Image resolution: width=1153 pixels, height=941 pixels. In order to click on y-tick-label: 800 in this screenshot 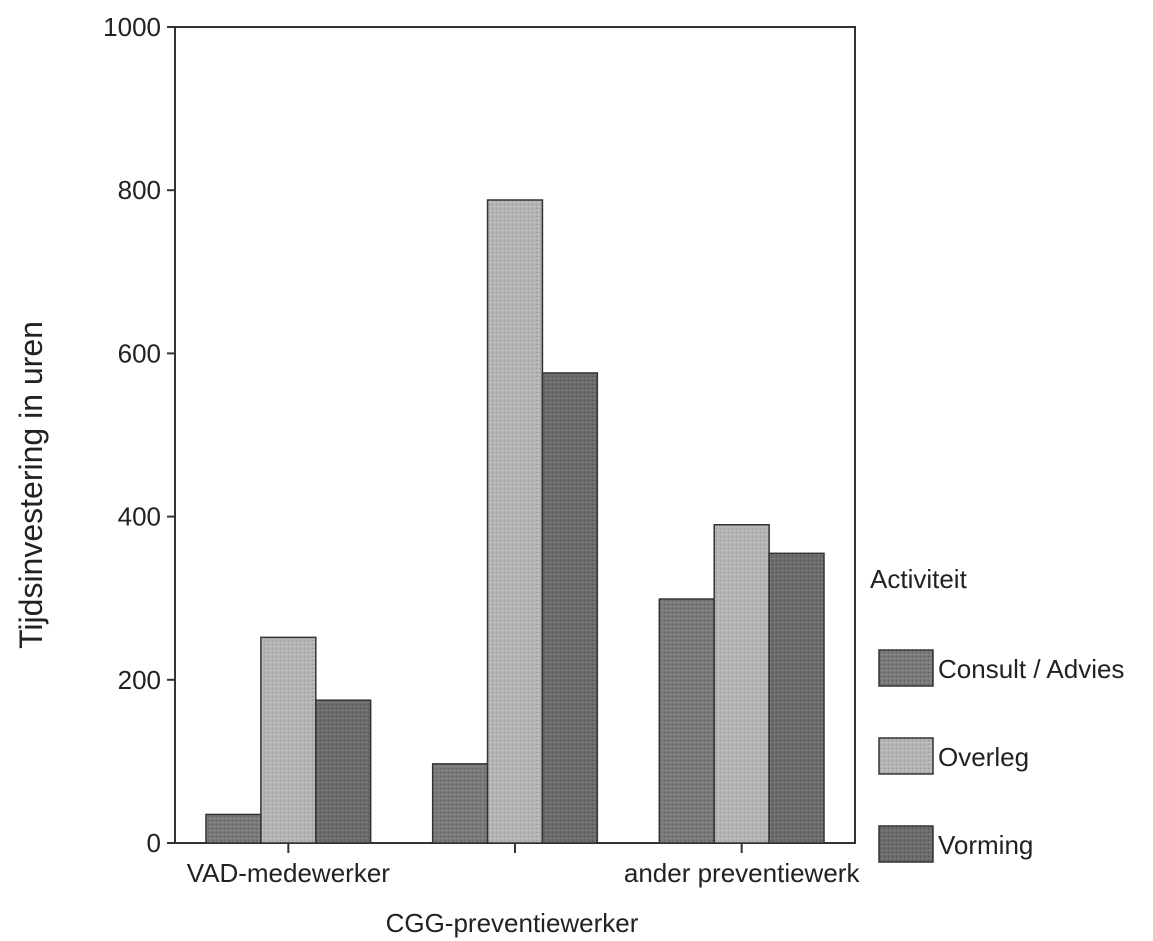, I will do `click(139, 190)`.